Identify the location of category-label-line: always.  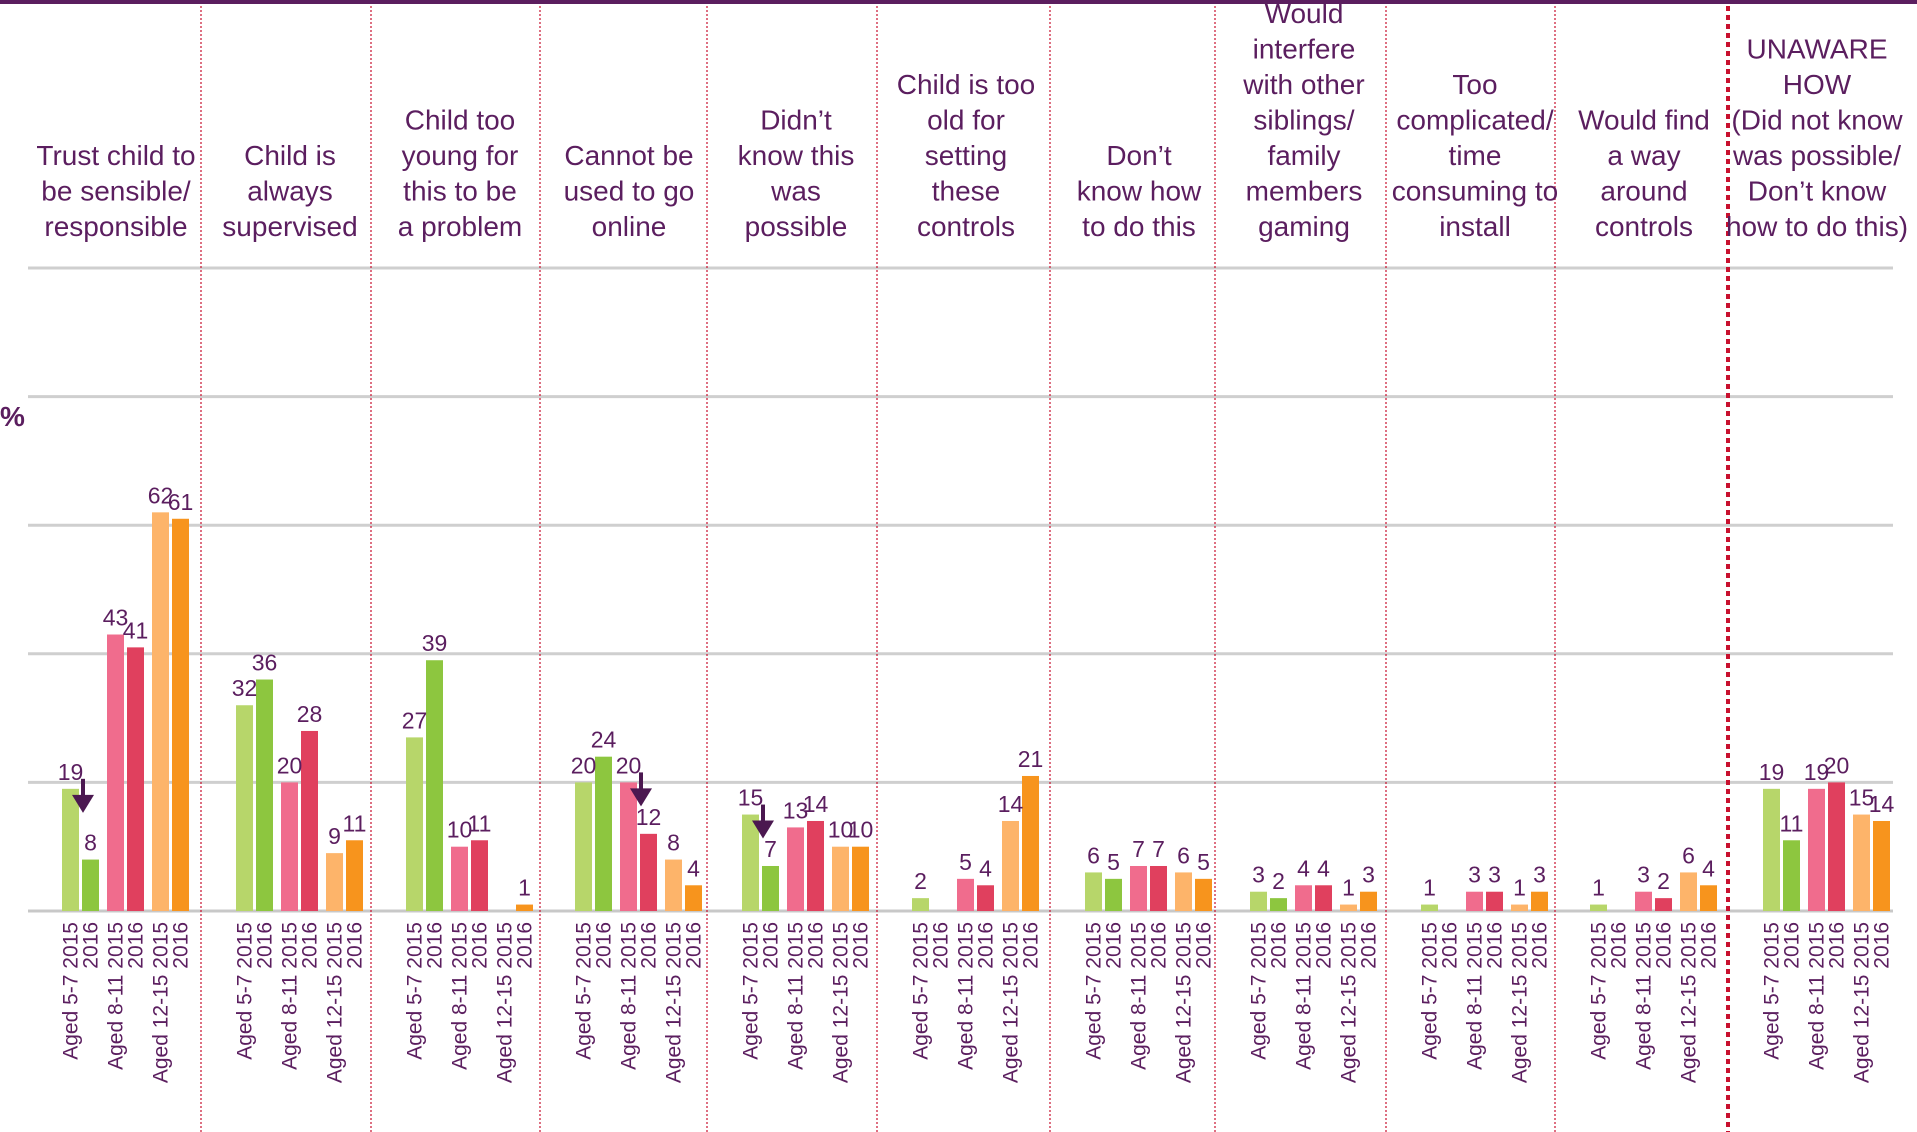
(290, 191).